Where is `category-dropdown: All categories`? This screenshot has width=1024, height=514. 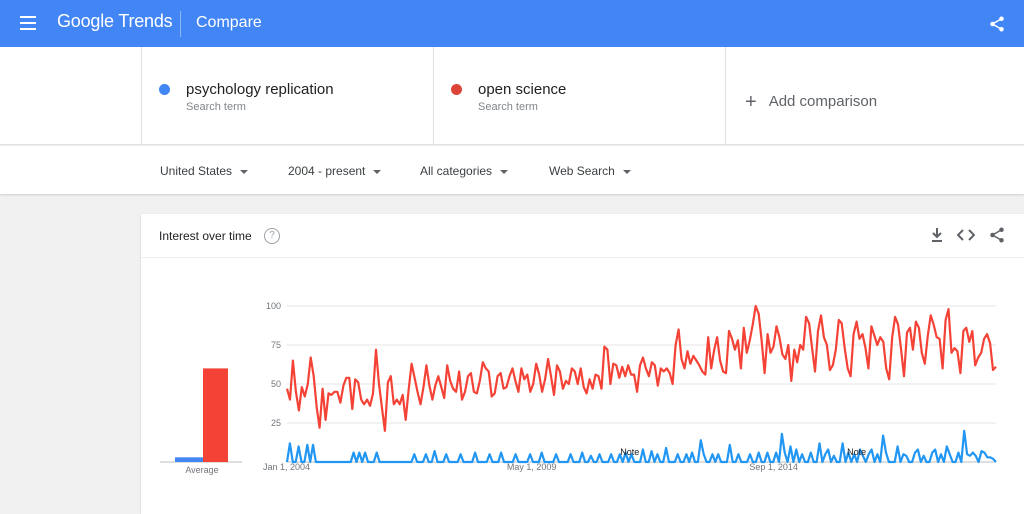
category-dropdown: All categories is located at coordinates (464, 171).